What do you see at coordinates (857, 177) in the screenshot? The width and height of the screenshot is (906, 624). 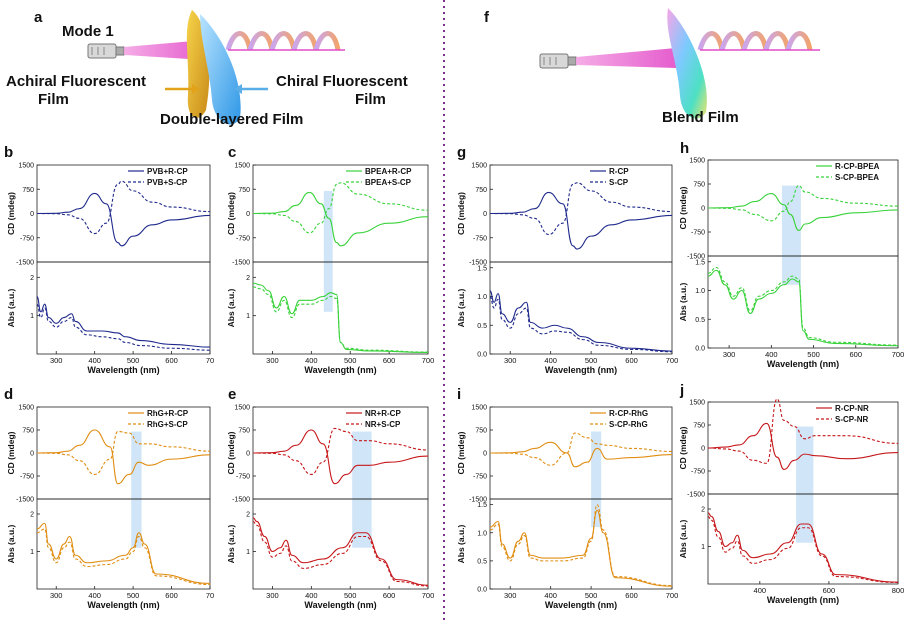 I see `legend-label: S-CP-BPEA` at bounding box center [857, 177].